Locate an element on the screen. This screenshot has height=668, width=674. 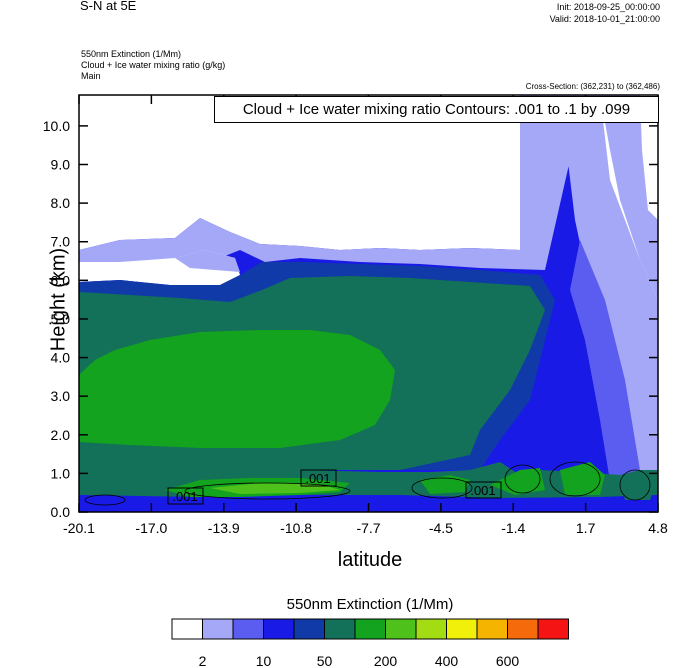
x-tick-label: -20.1 is located at coordinates (79, 528).